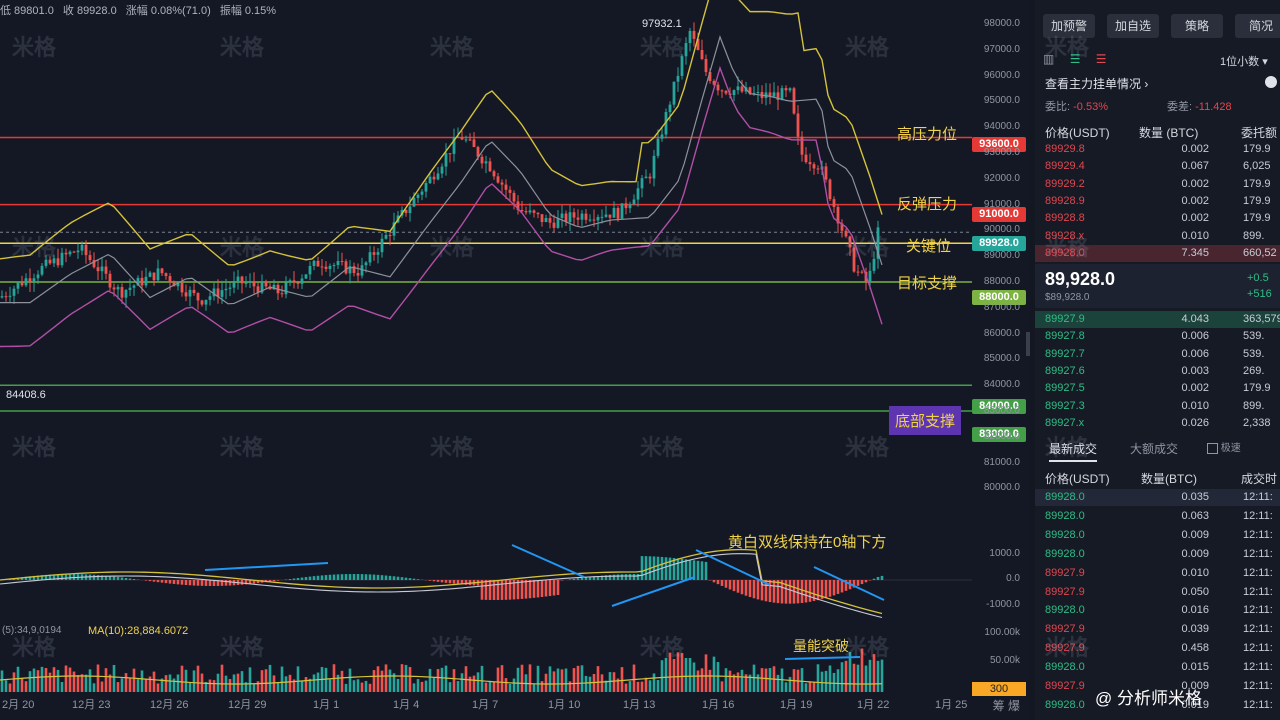 This screenshot has height=720, width=1280. What do you see at coordinates (1133, 26) in the screenshot?
I see `watchlist-button: 加自选` at bounding box center [1133, 26].